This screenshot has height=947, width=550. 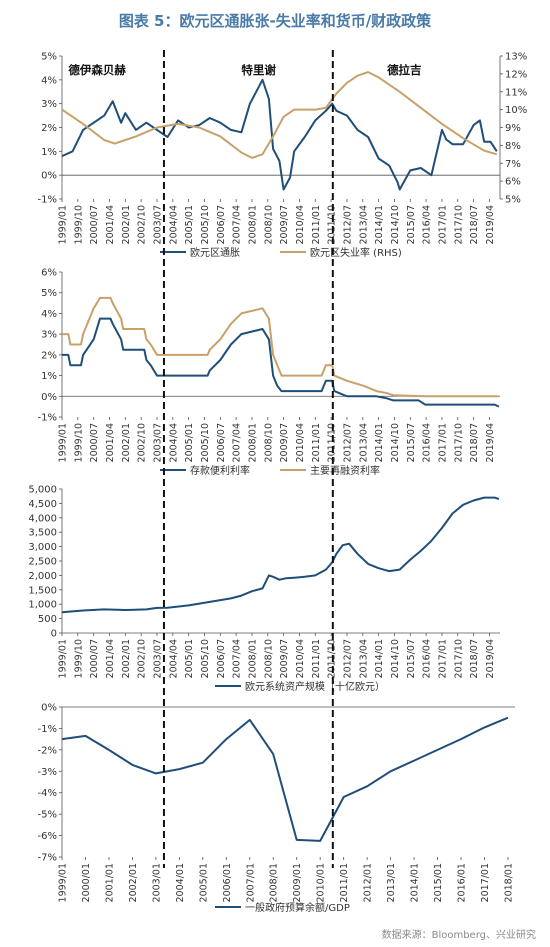 I want to click on x-tick-label: 2000/01, so click(x=86, y=882).